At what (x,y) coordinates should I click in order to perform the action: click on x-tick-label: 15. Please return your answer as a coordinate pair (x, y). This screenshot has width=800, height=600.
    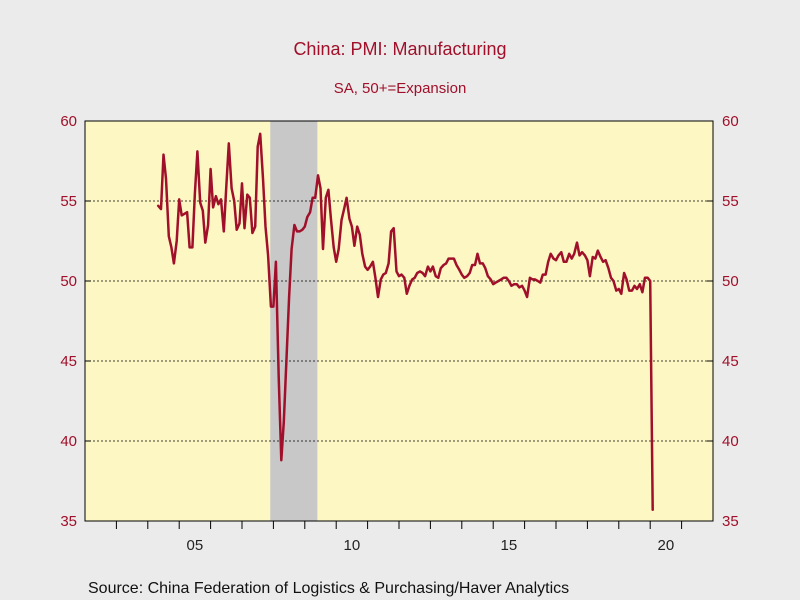
    Looking at the image, I should click on (509, 545).